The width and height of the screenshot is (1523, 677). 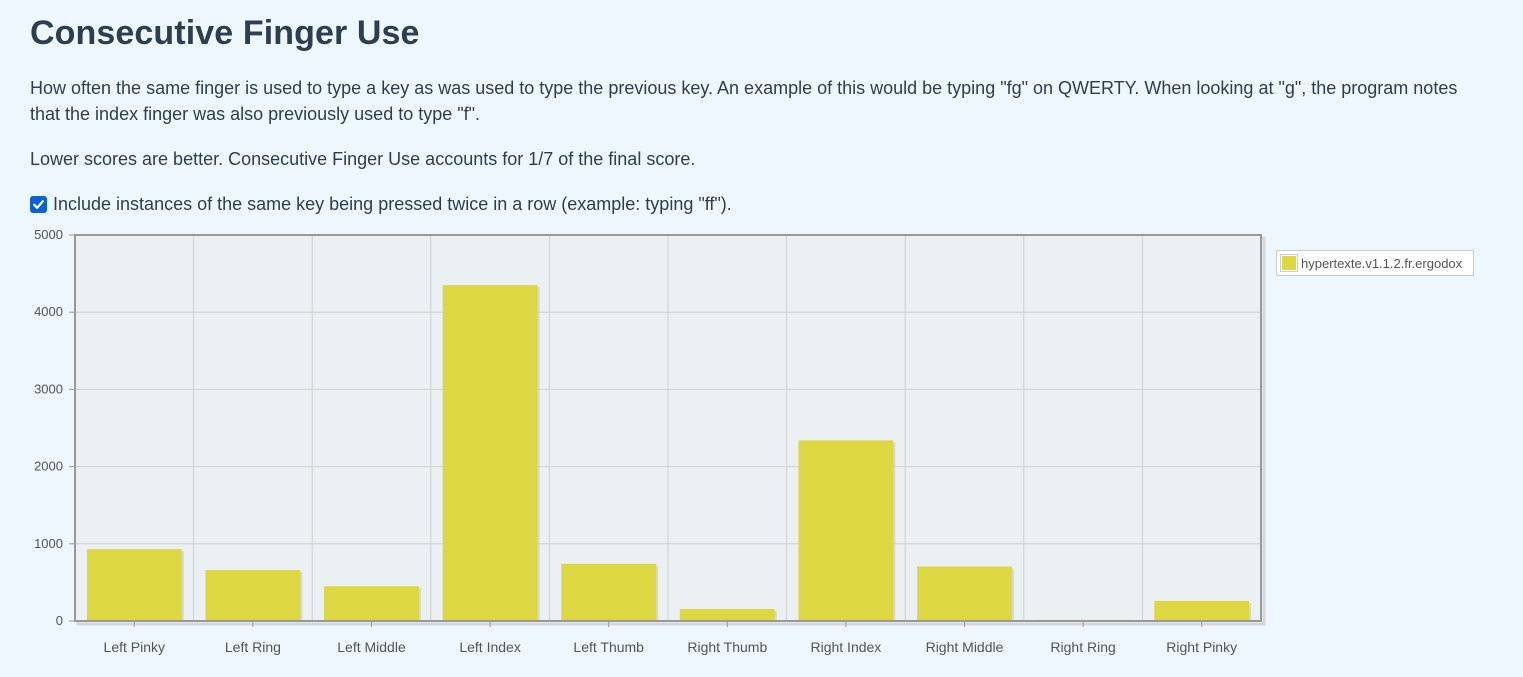 What do you see at coordinates (845, 647) in the screenshot?
I see `x-tick-label: Right Index` at bounding box center [845, 647].